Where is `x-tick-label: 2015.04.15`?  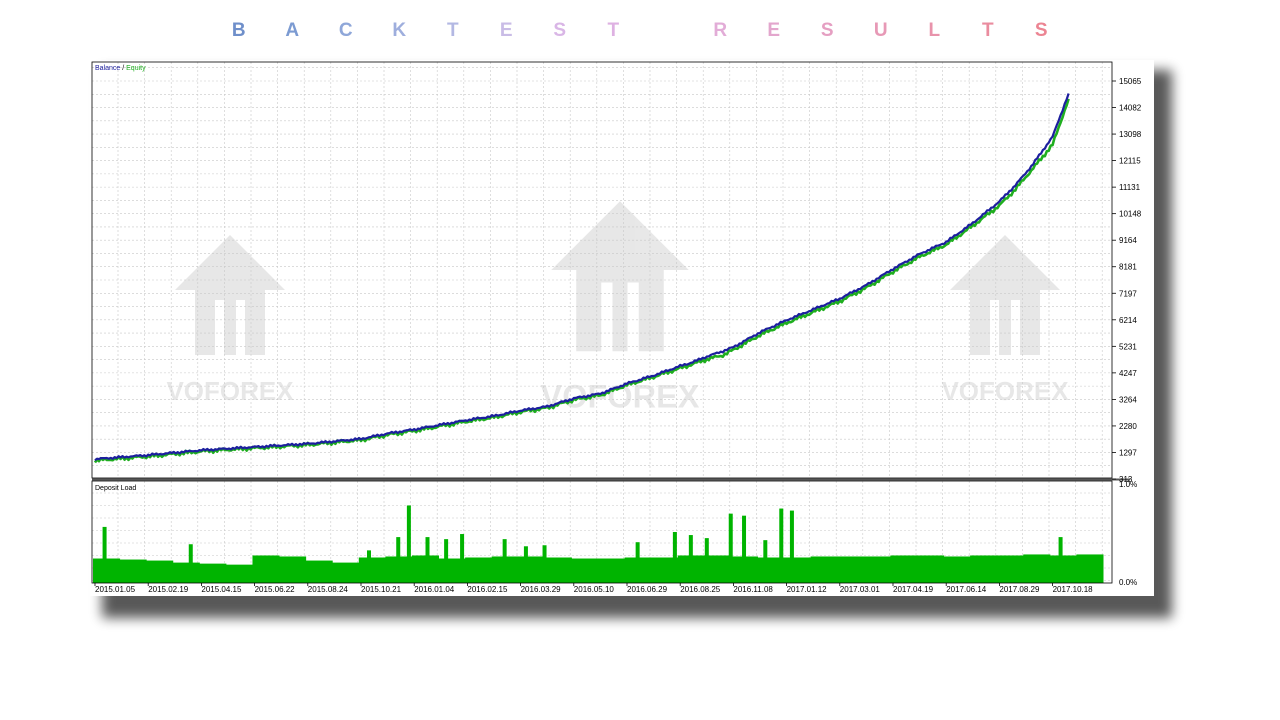 x-tick-label: 2015.04.15 is located at coordinates (221, 589).